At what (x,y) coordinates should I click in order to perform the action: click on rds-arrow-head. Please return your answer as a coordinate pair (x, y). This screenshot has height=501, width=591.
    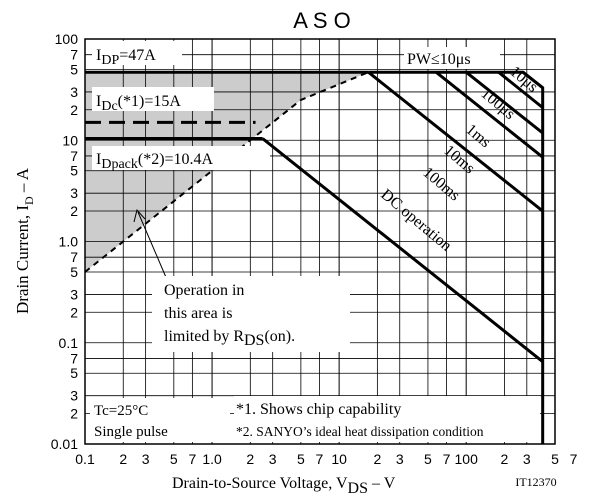
    Looking at the image, I should click on (139, 215).